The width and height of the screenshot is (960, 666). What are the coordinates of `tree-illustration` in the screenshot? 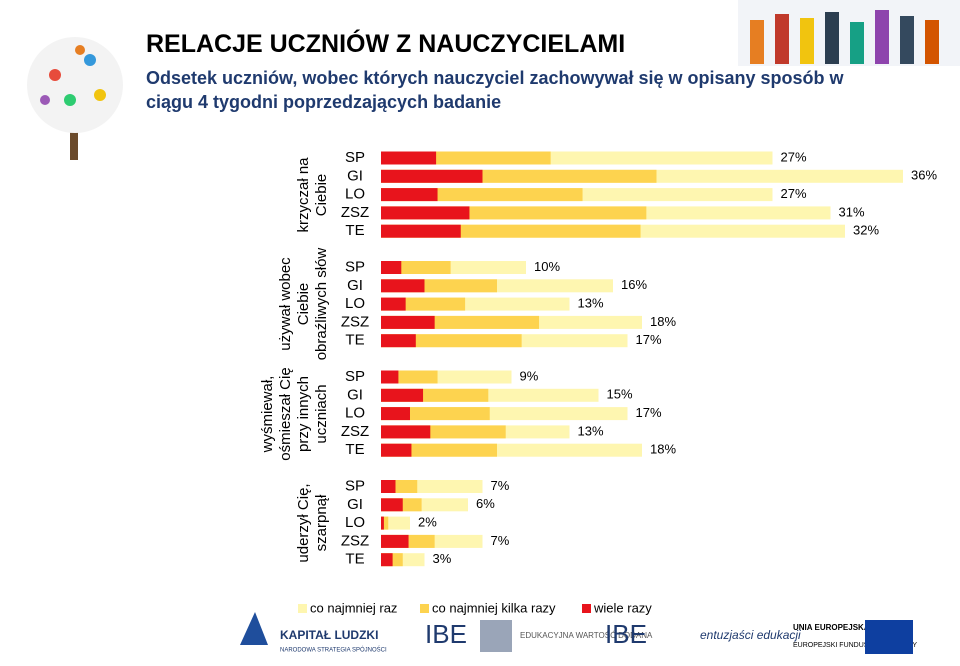 It's located at (75, 98).